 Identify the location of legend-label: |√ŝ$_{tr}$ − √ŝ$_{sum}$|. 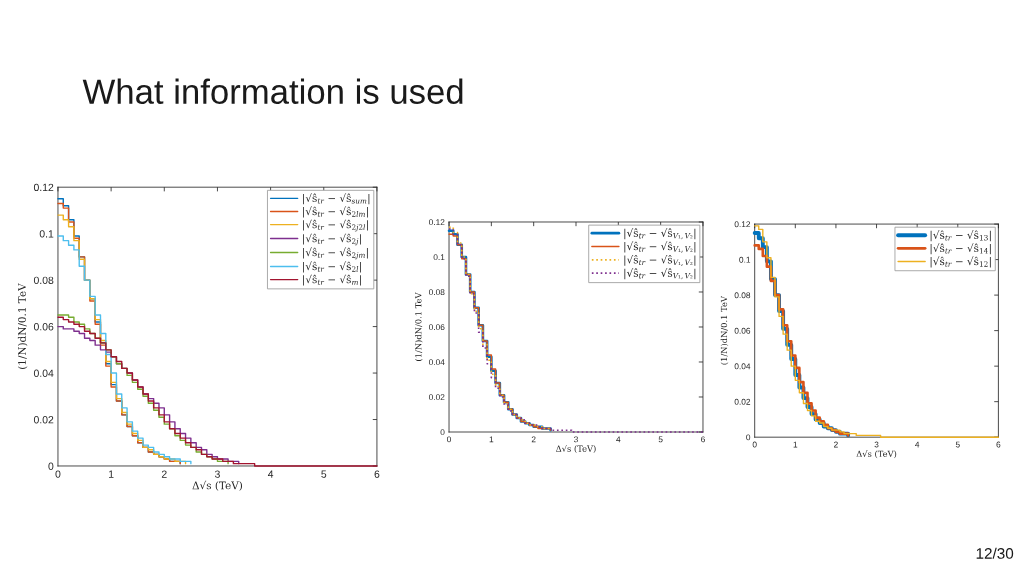
(336, 199).